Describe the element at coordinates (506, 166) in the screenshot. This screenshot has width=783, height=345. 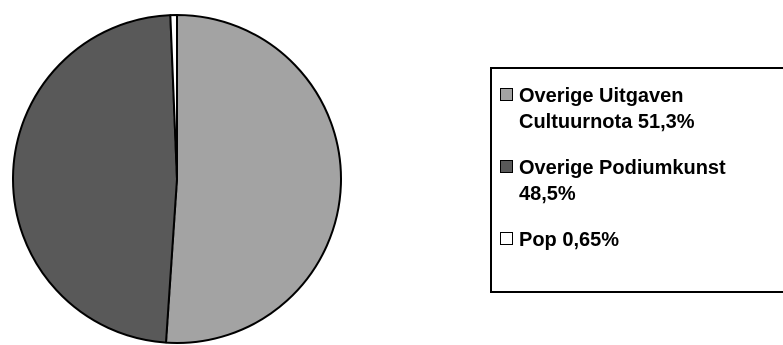
I see `legend-swatch-overige-podiumkunst` at that location.